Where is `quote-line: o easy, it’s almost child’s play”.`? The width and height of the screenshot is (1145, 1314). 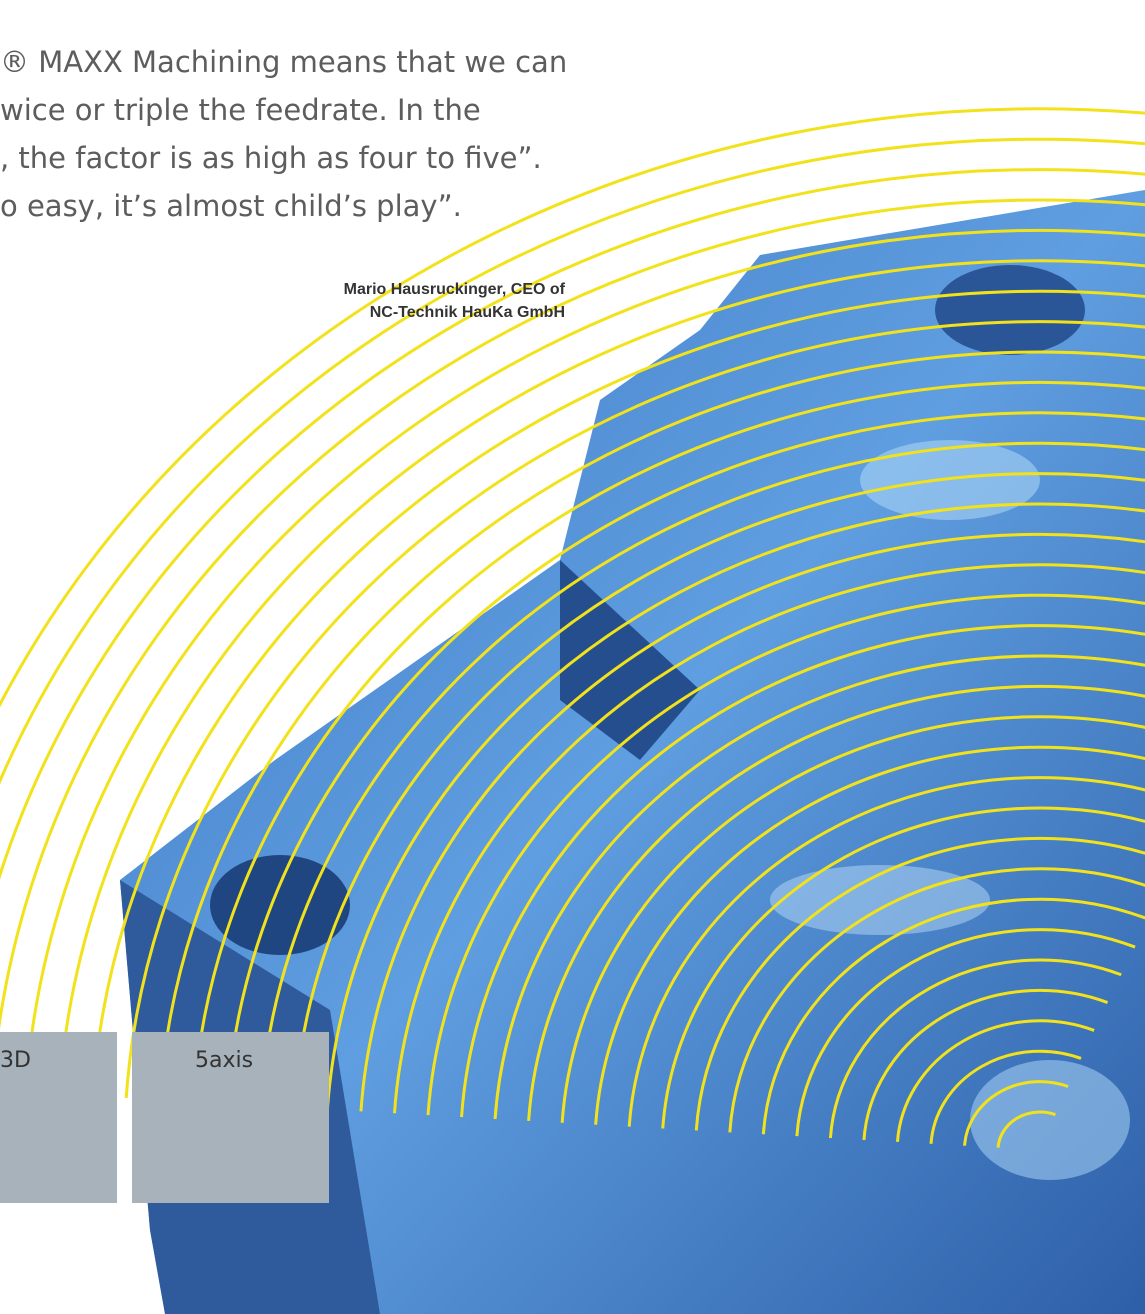
quote-line: o easy, it’s almost child’s play”. is located at coordinates (231, 206).